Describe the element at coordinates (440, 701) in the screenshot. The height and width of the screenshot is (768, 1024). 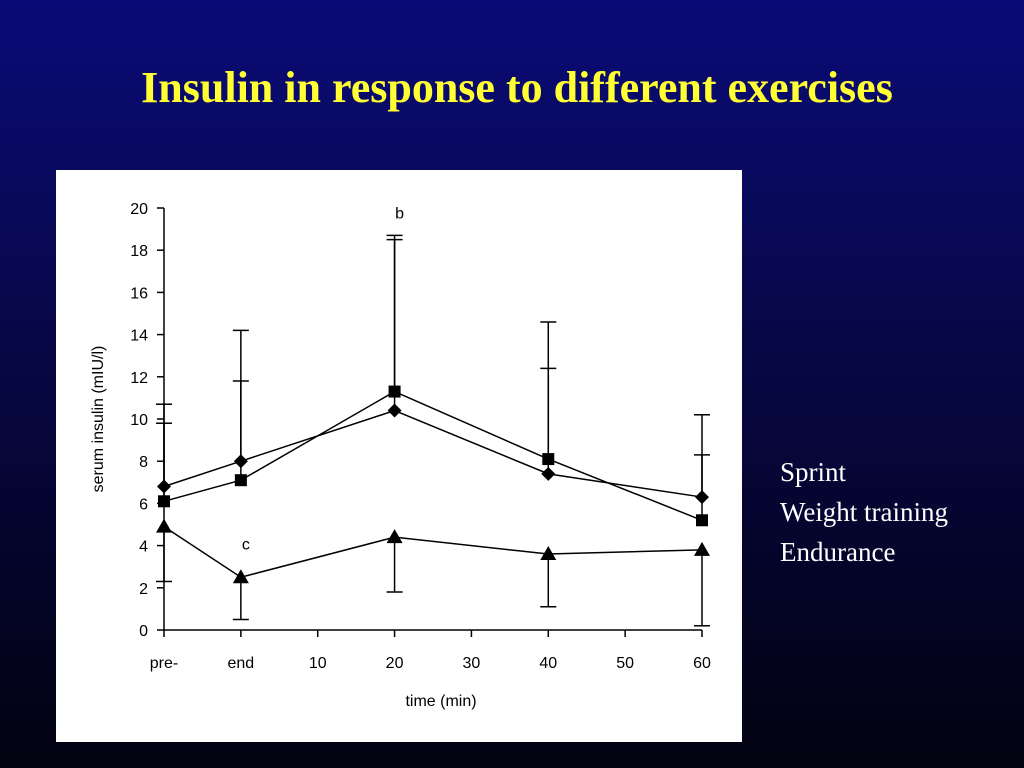
I see `x-axis-title: time (min)` at that location.